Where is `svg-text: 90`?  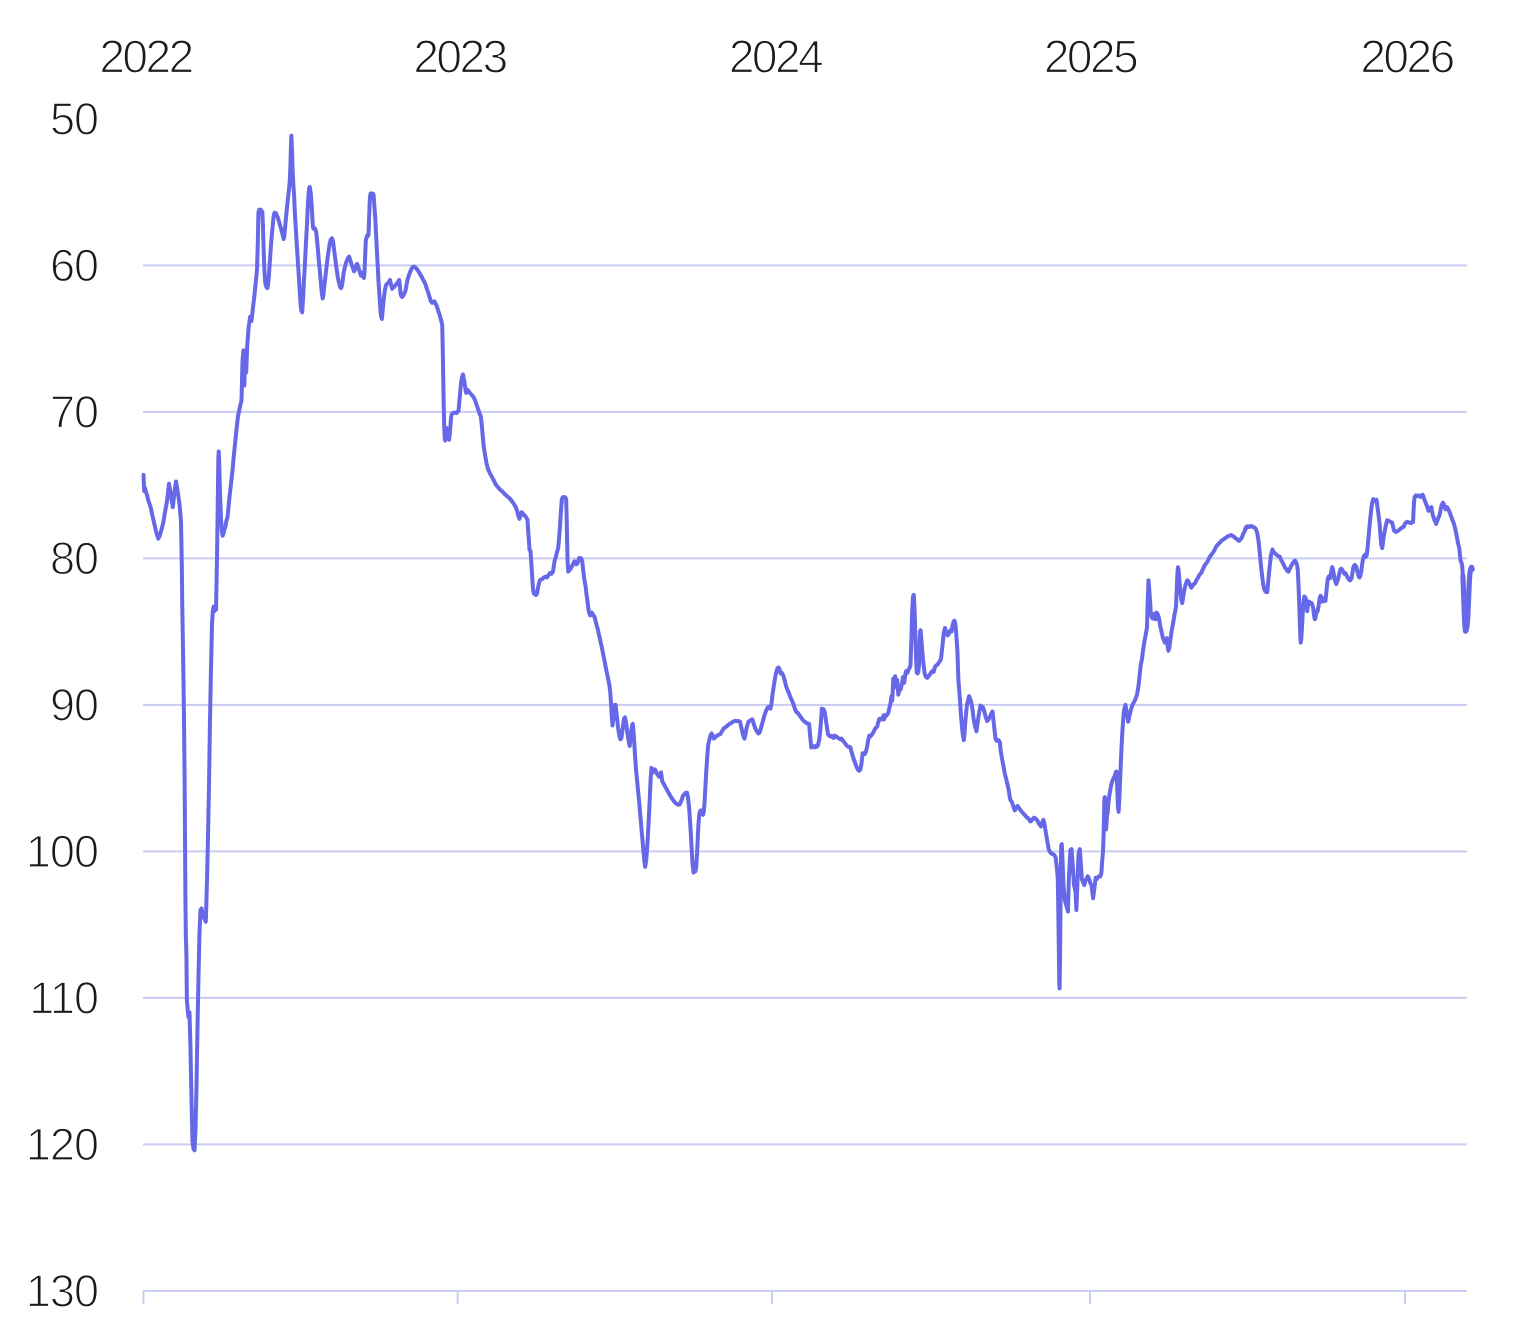 svg-text: 90 is located at coordinates (74, 704).